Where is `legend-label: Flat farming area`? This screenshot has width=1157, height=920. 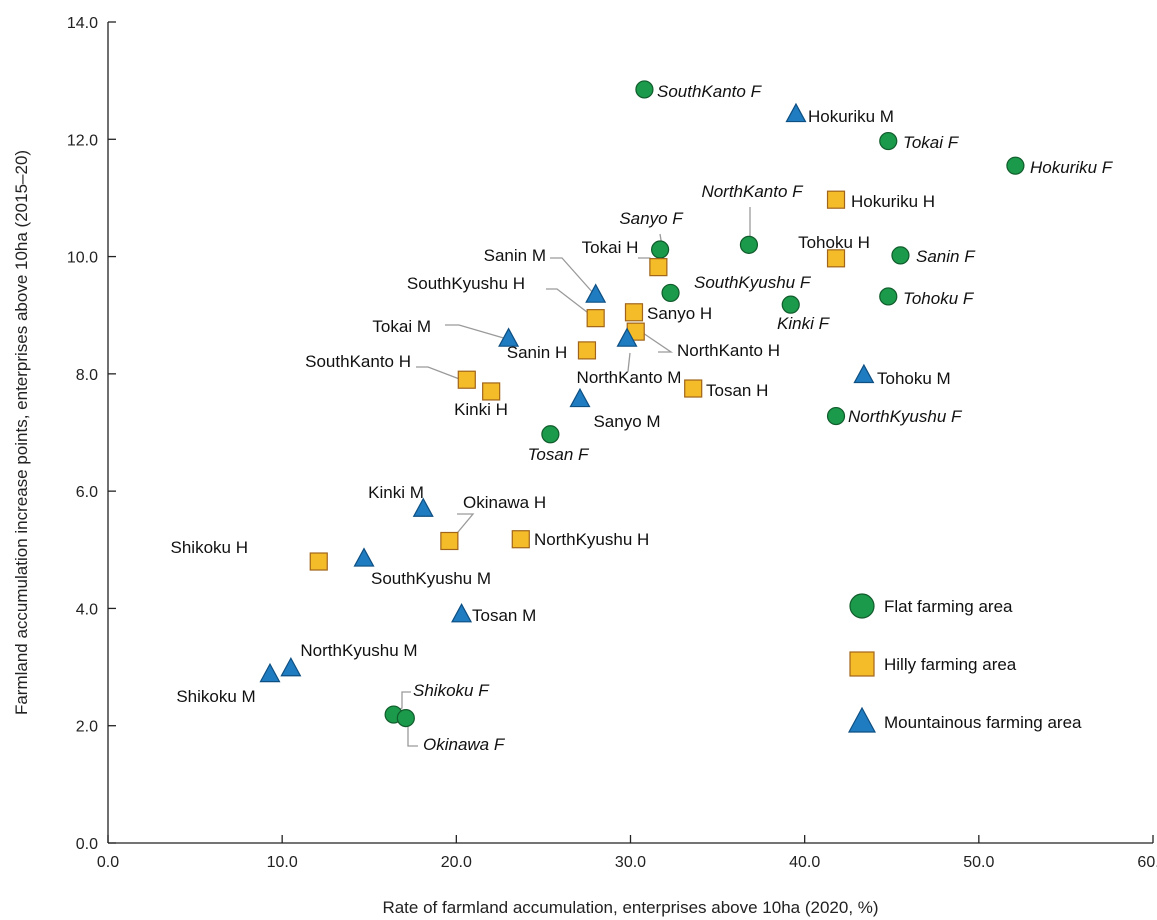 legend-label: Flat farming area is located at coordinates (948, 606).